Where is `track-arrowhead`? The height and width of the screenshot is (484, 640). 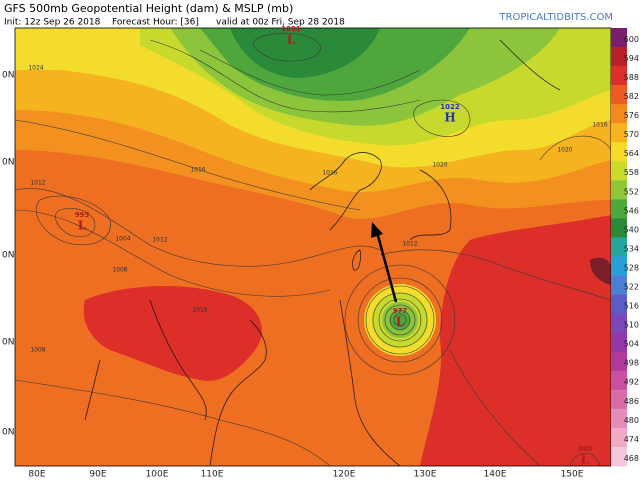
track-arrowhead is located at coordinates (377, 230).